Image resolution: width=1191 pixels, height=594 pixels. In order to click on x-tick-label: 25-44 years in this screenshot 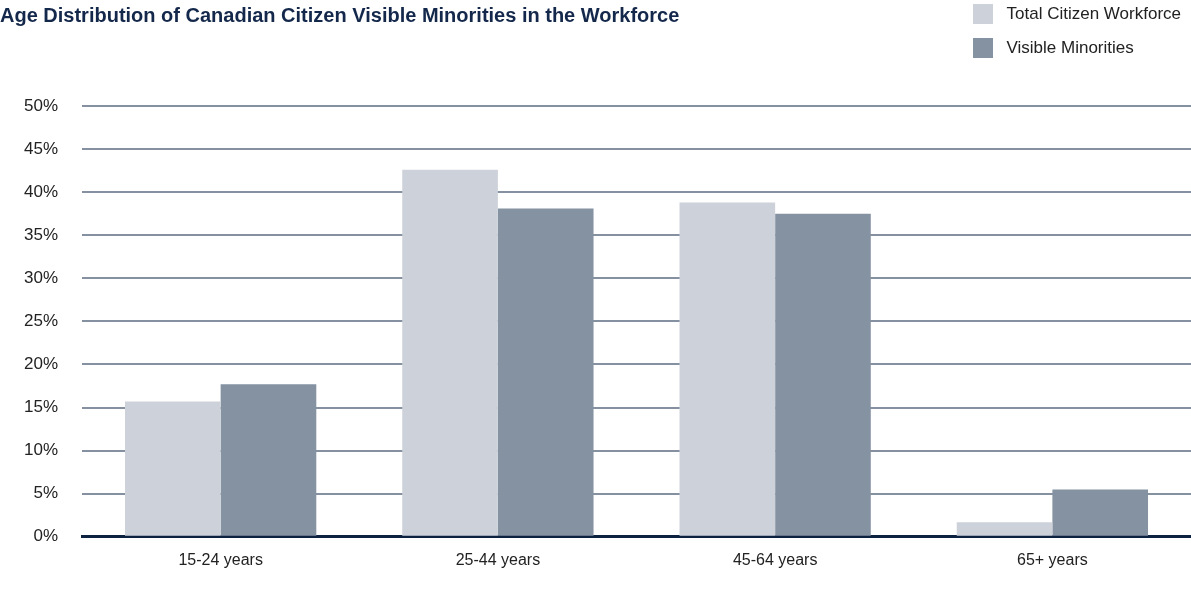, I will do `click(498, 559)`.